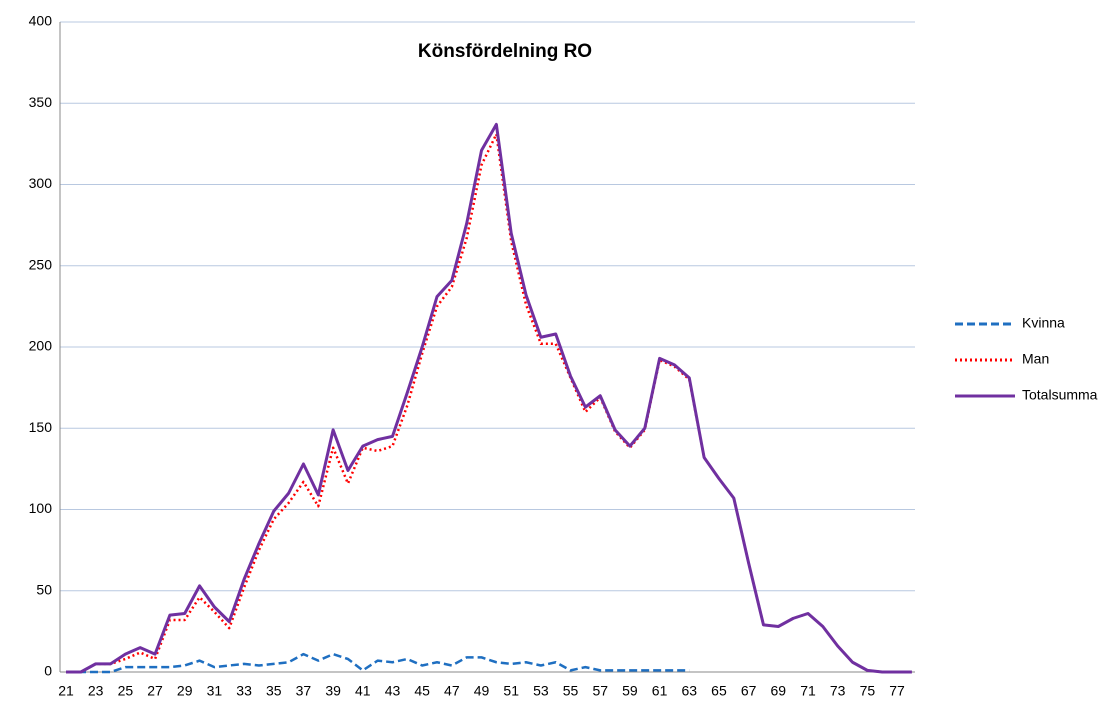  Describe the element at coordinates (244, 691) in the screenshot. I see `x-tick-label: 33` at that location.